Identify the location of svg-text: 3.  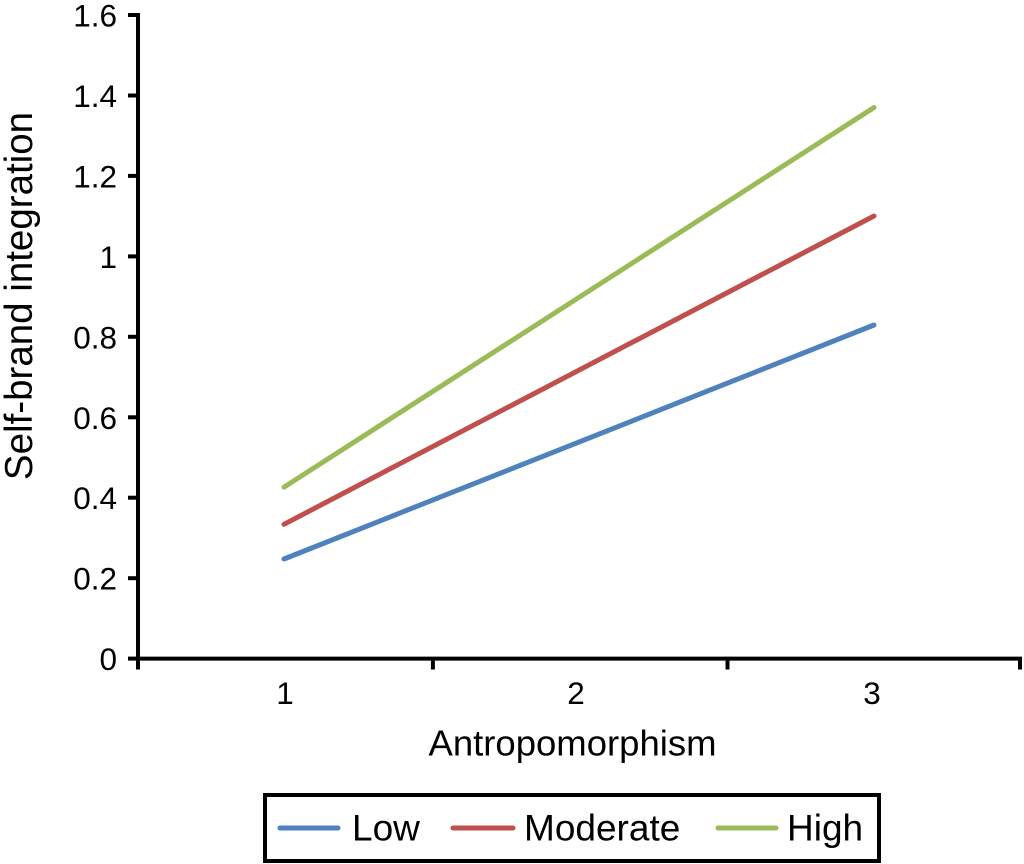
(872, 693).